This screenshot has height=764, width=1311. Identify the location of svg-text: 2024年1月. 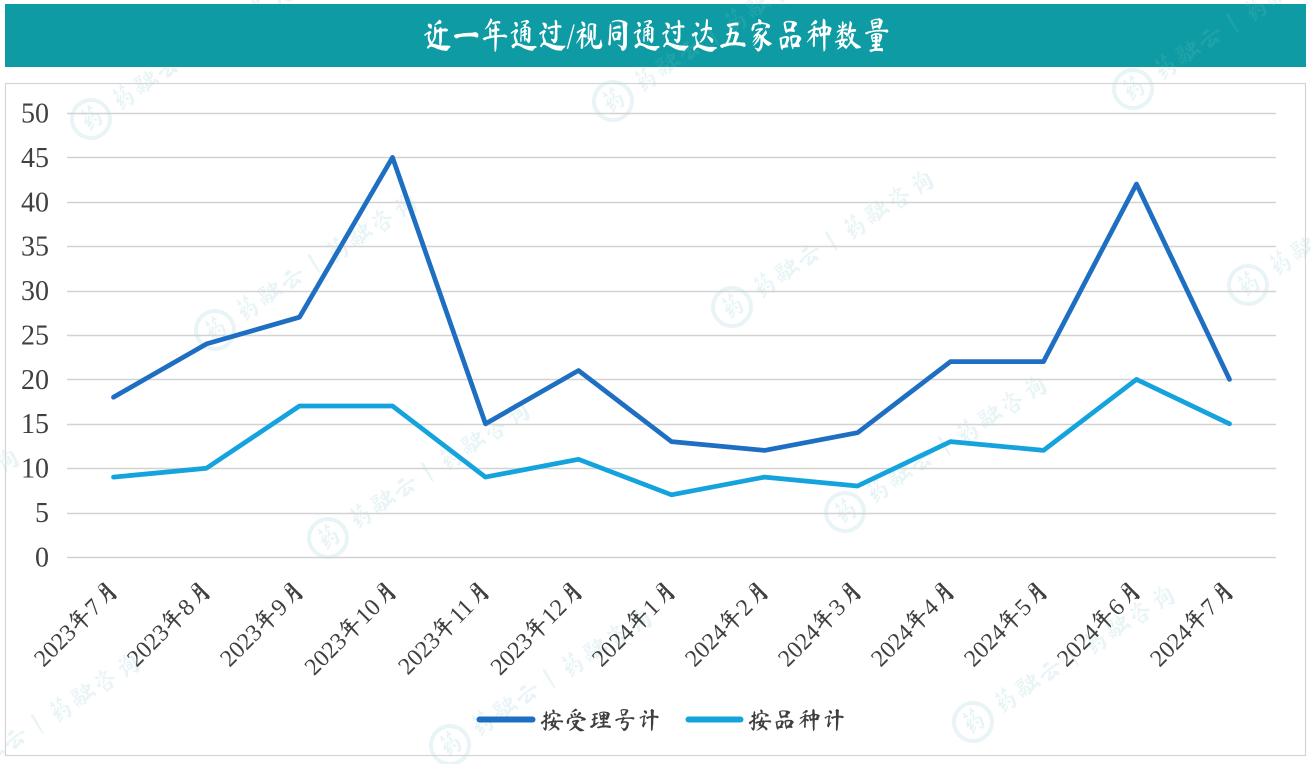
(634, 624).